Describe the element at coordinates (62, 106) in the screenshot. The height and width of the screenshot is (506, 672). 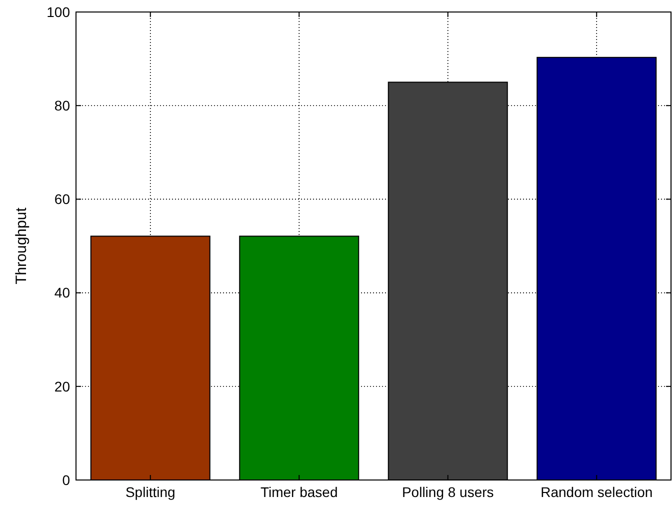
I see `y-tick-label: 80` at that location.